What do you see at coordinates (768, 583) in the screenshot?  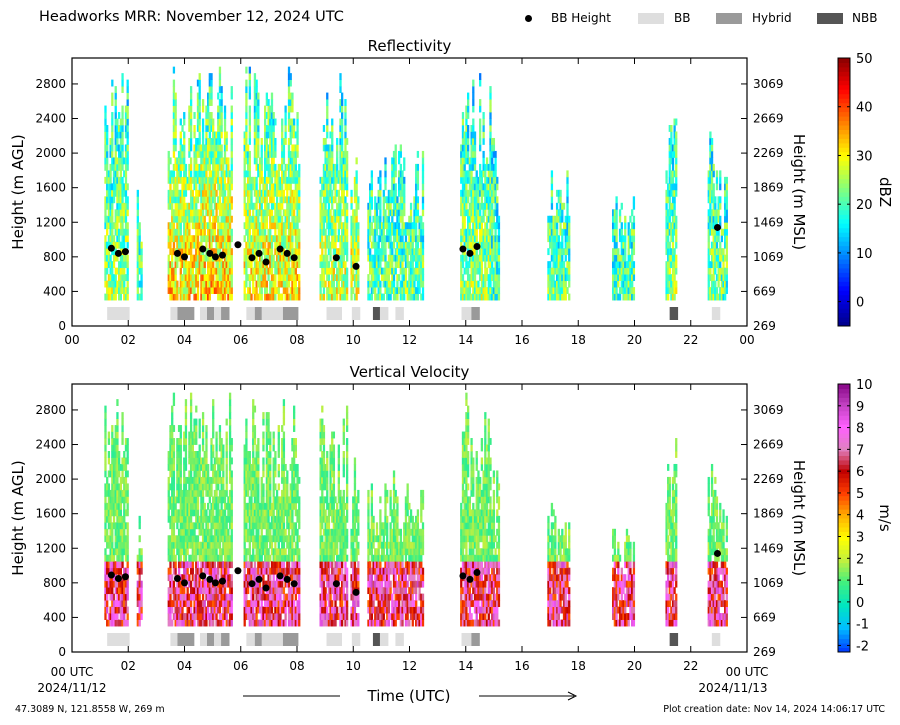 I see `y-tick-label-right: 1069` at bounding box center [768, 583].